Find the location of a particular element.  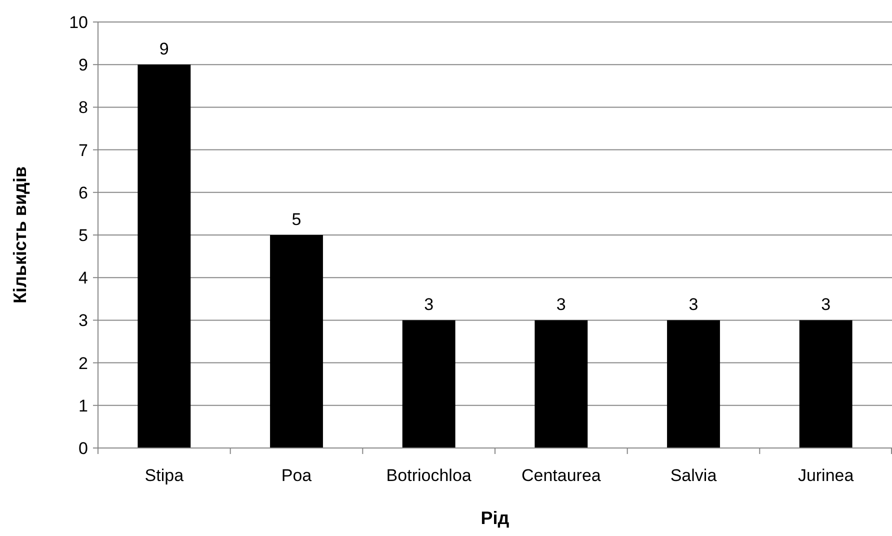

y-tick-label: 3 is located at coordinates (83, 320).